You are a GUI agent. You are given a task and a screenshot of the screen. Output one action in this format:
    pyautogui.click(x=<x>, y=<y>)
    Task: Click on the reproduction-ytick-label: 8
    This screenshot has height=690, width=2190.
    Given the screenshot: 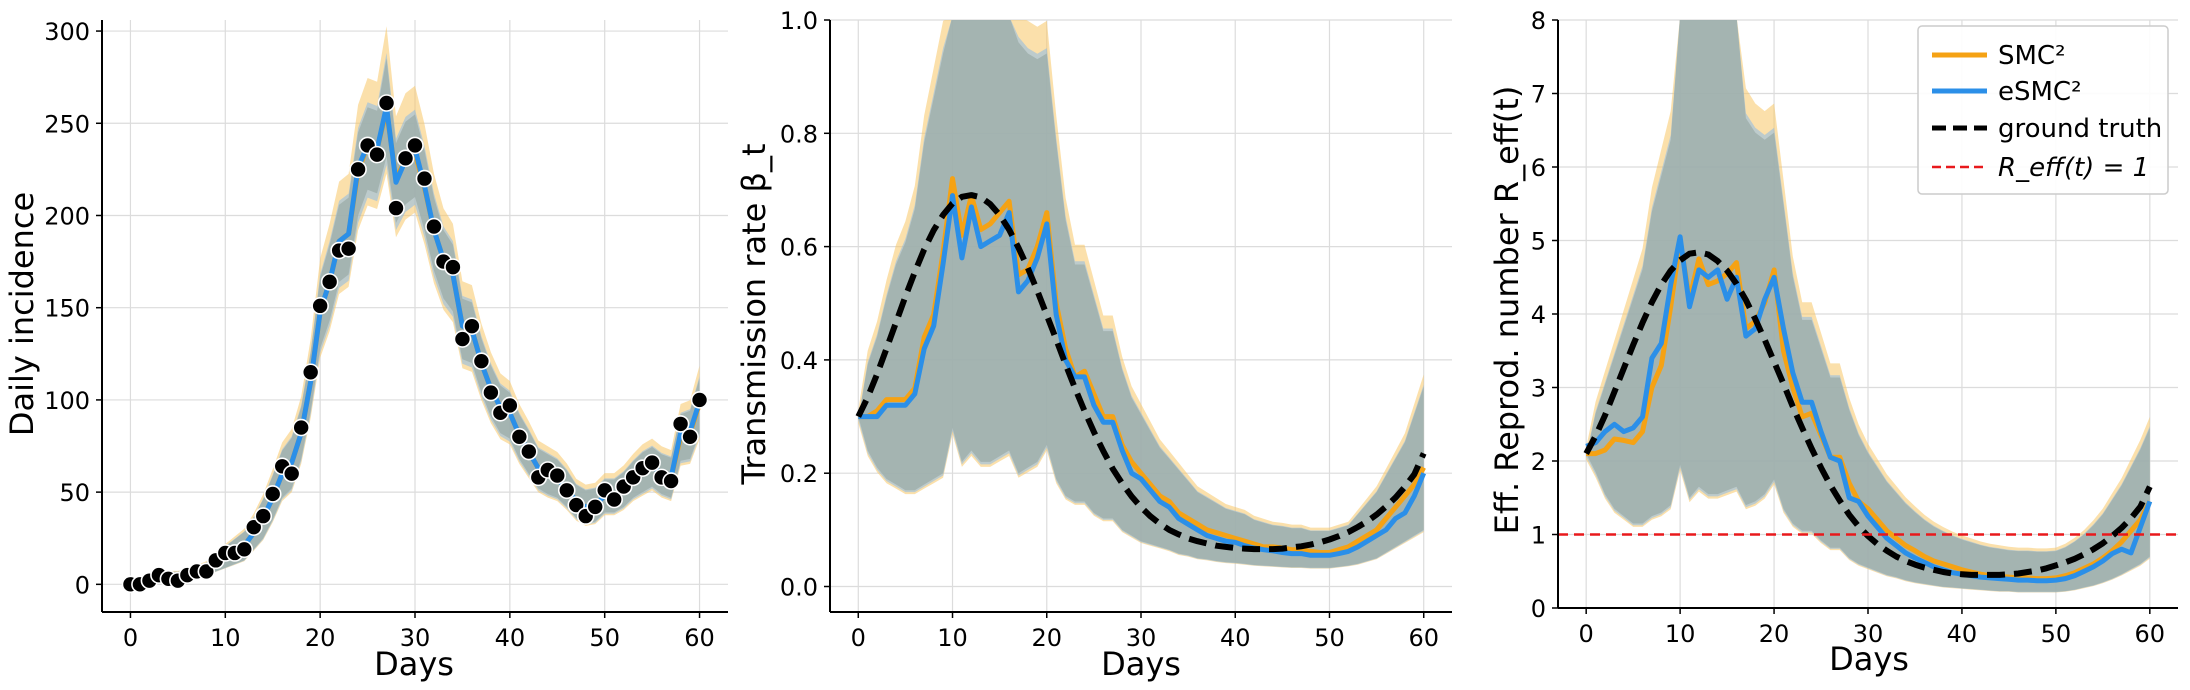 What is the action you would take?
    pyautogui.click(x=1538, y=21)
    